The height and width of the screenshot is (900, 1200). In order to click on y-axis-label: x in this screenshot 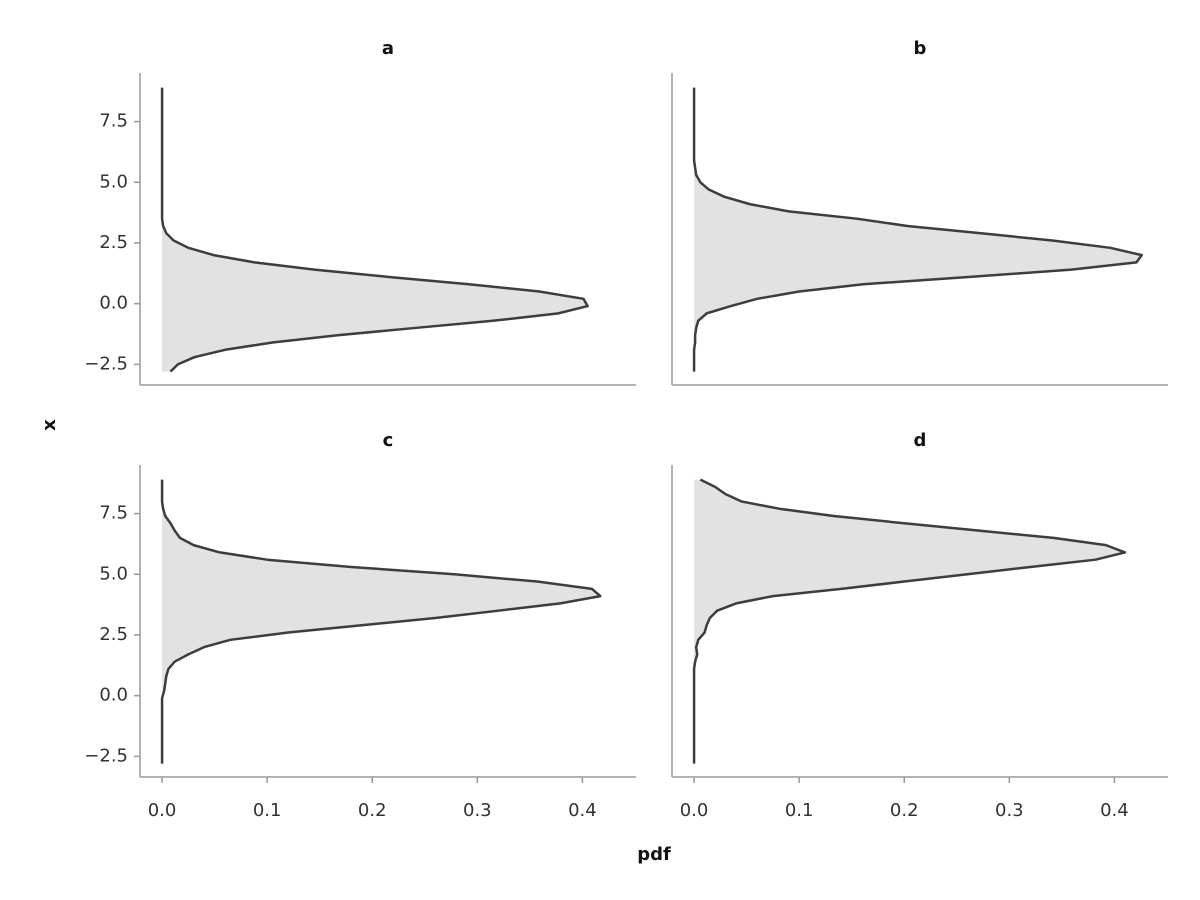, I will do `click(49, 425)`.